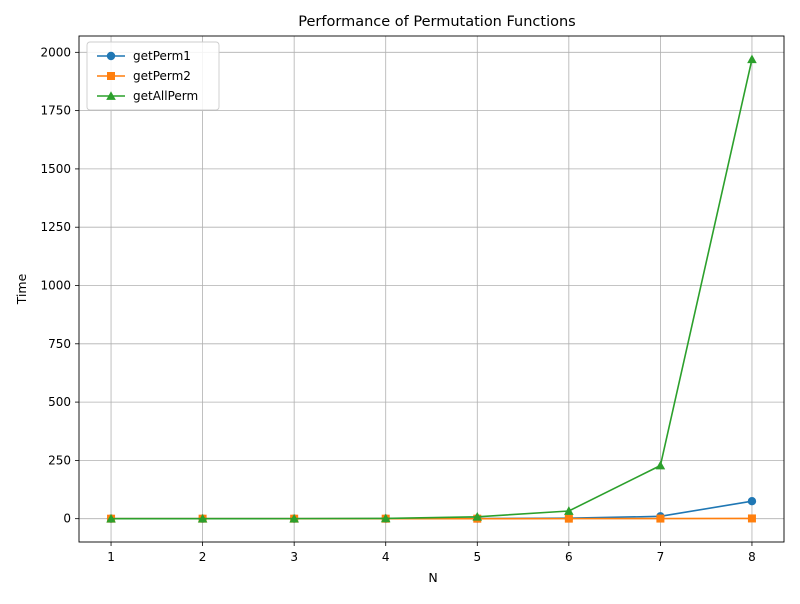 The height and width of the screenshot is (604, 800). What do you see at coordinates (111, 557) in the screenshot?
I see `x-tick-label: 1` at bounding box center [111, 557].